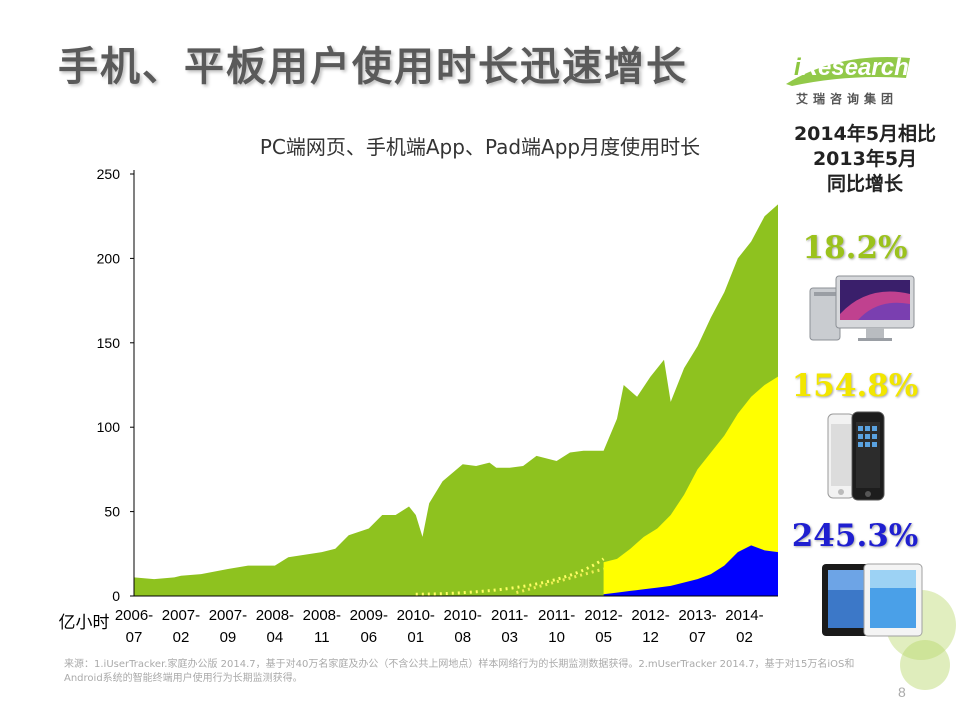  Describe the element at coordinates (865, 134) in the screenshot. I see `yoy-heading-line1: 2014年5月相比` at that location.